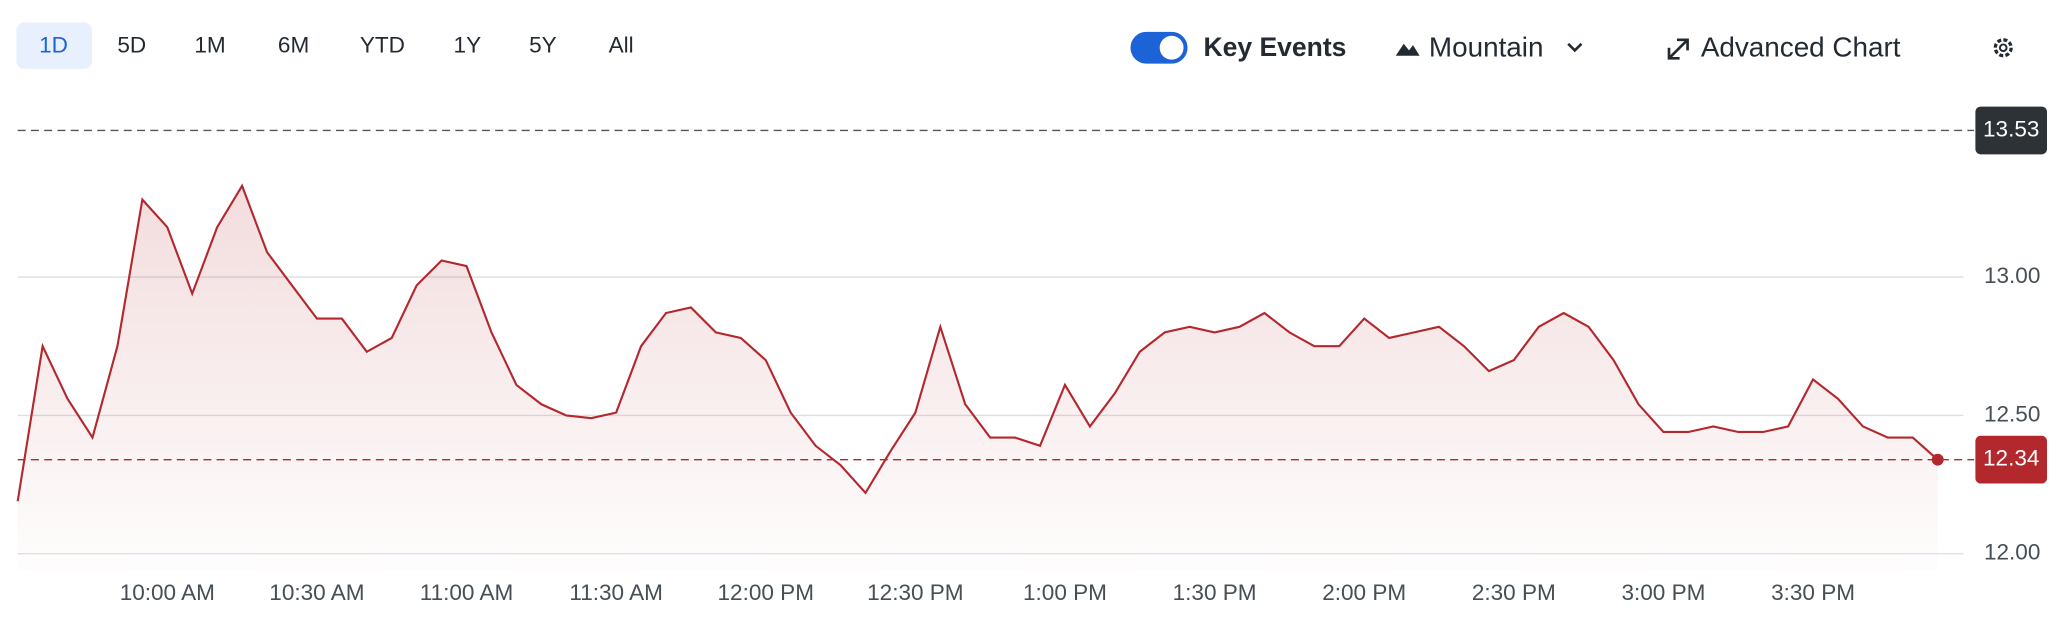  I want to click on range-button: 1D, so click(53, 44).